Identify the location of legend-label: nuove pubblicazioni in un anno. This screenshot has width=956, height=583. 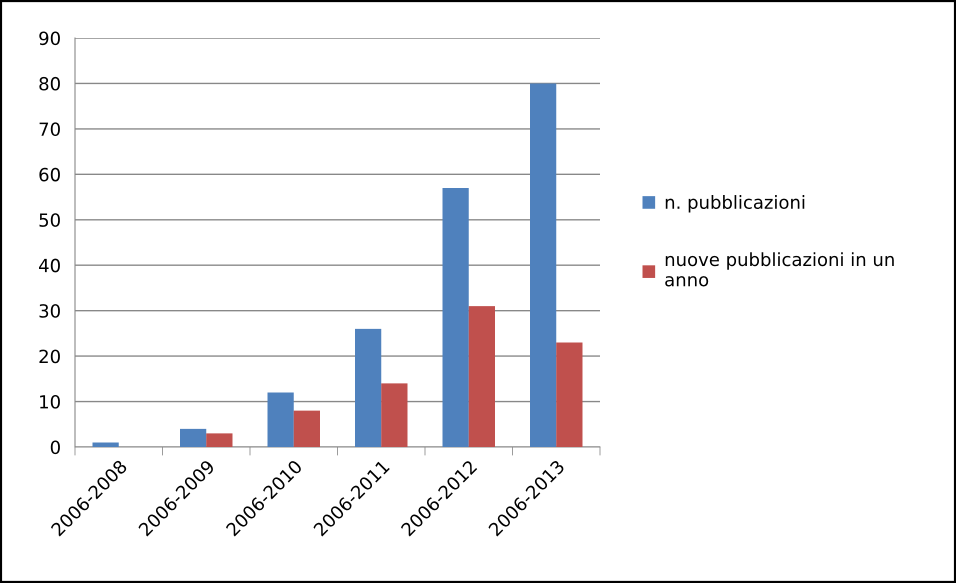
(779, 269).